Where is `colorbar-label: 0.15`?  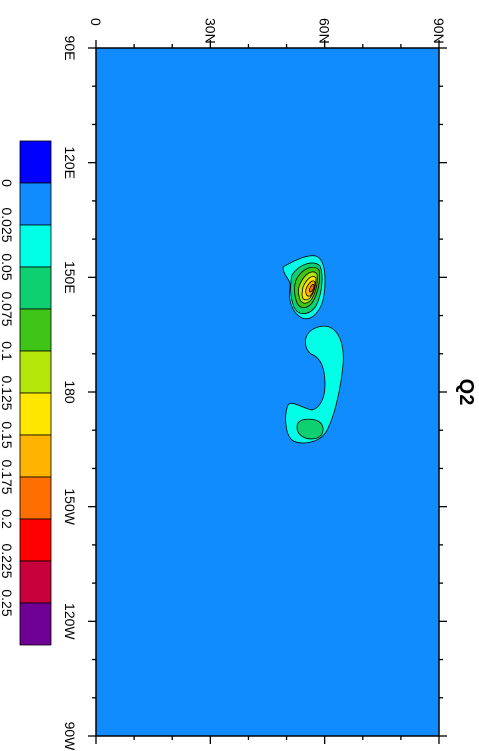
colorbar-label: 0.15 is located at coordinates (7, 434).